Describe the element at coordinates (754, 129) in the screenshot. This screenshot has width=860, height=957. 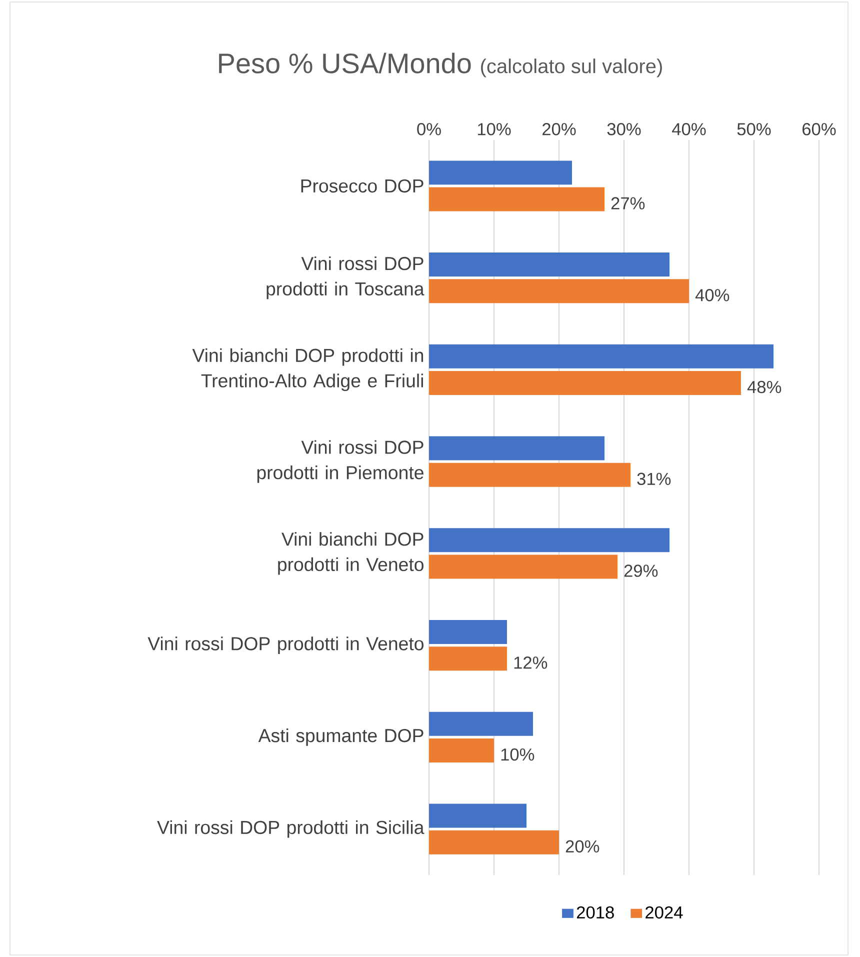
I see `x-tick-label: 50%` at that location.